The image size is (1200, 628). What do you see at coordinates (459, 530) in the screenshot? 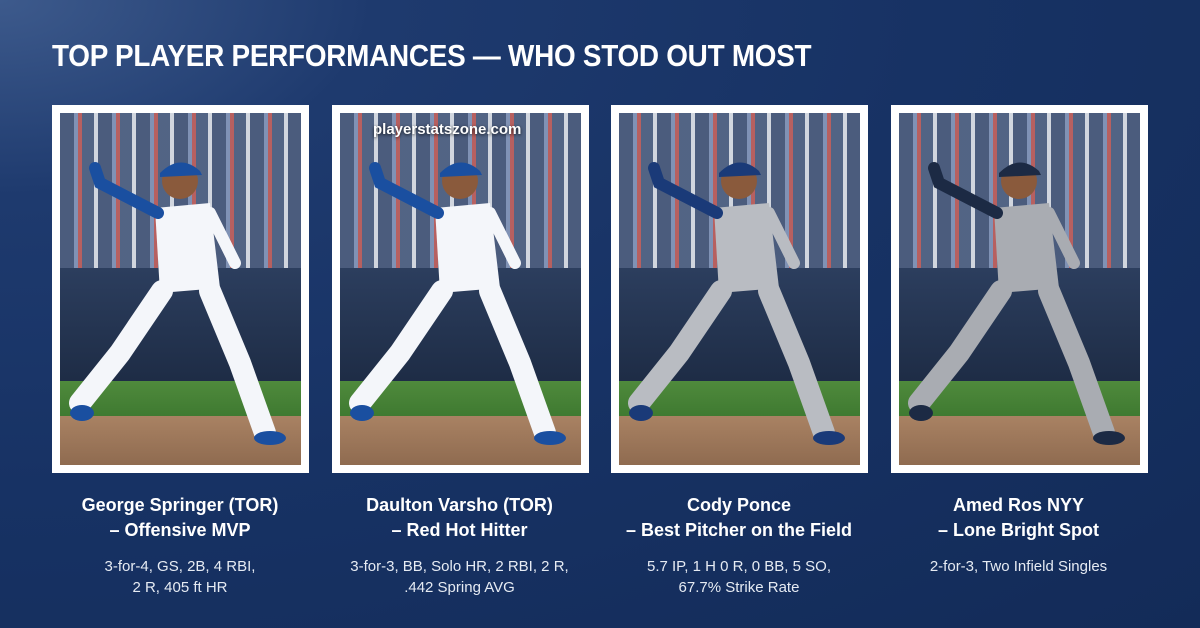
I see `player-role: – Red Hot Hitter` at bounding box center [459, 530].